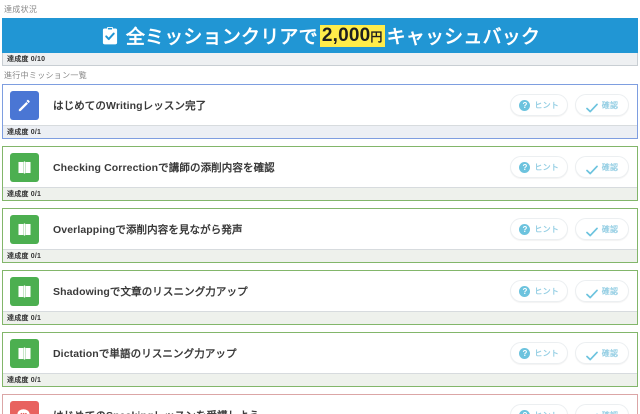 The height and width of the screenshot is (414, 640). I want to click on mission-card-body: Overlappingで添削内容を見ながら発声? ヒント 確認, so click(320, 229).